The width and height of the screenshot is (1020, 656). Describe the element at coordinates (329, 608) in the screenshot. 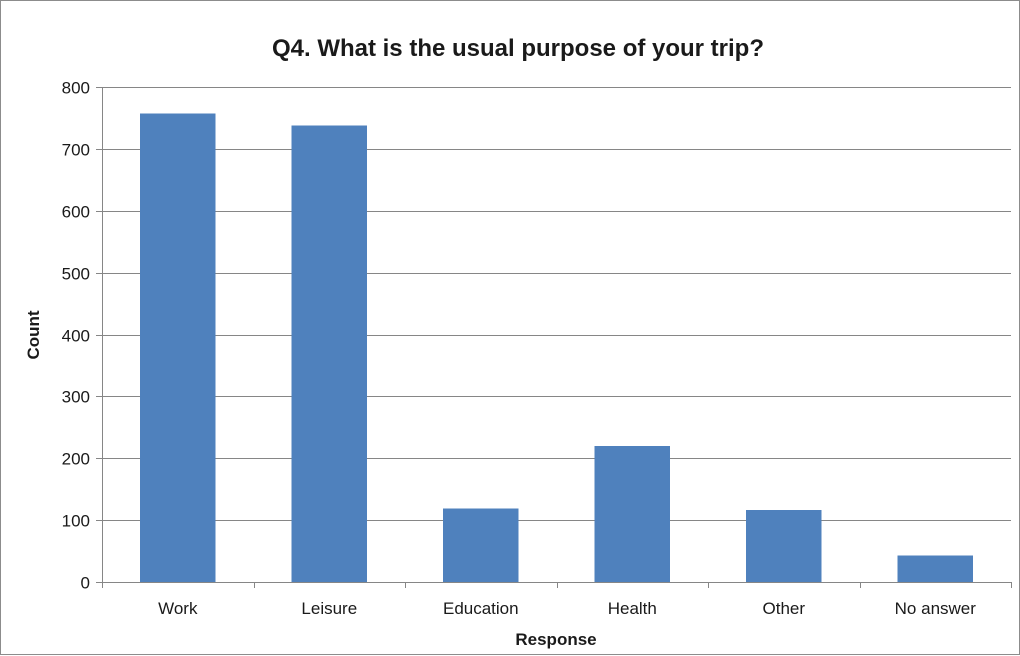

I see `x-tick-label: Leisure` at that location.